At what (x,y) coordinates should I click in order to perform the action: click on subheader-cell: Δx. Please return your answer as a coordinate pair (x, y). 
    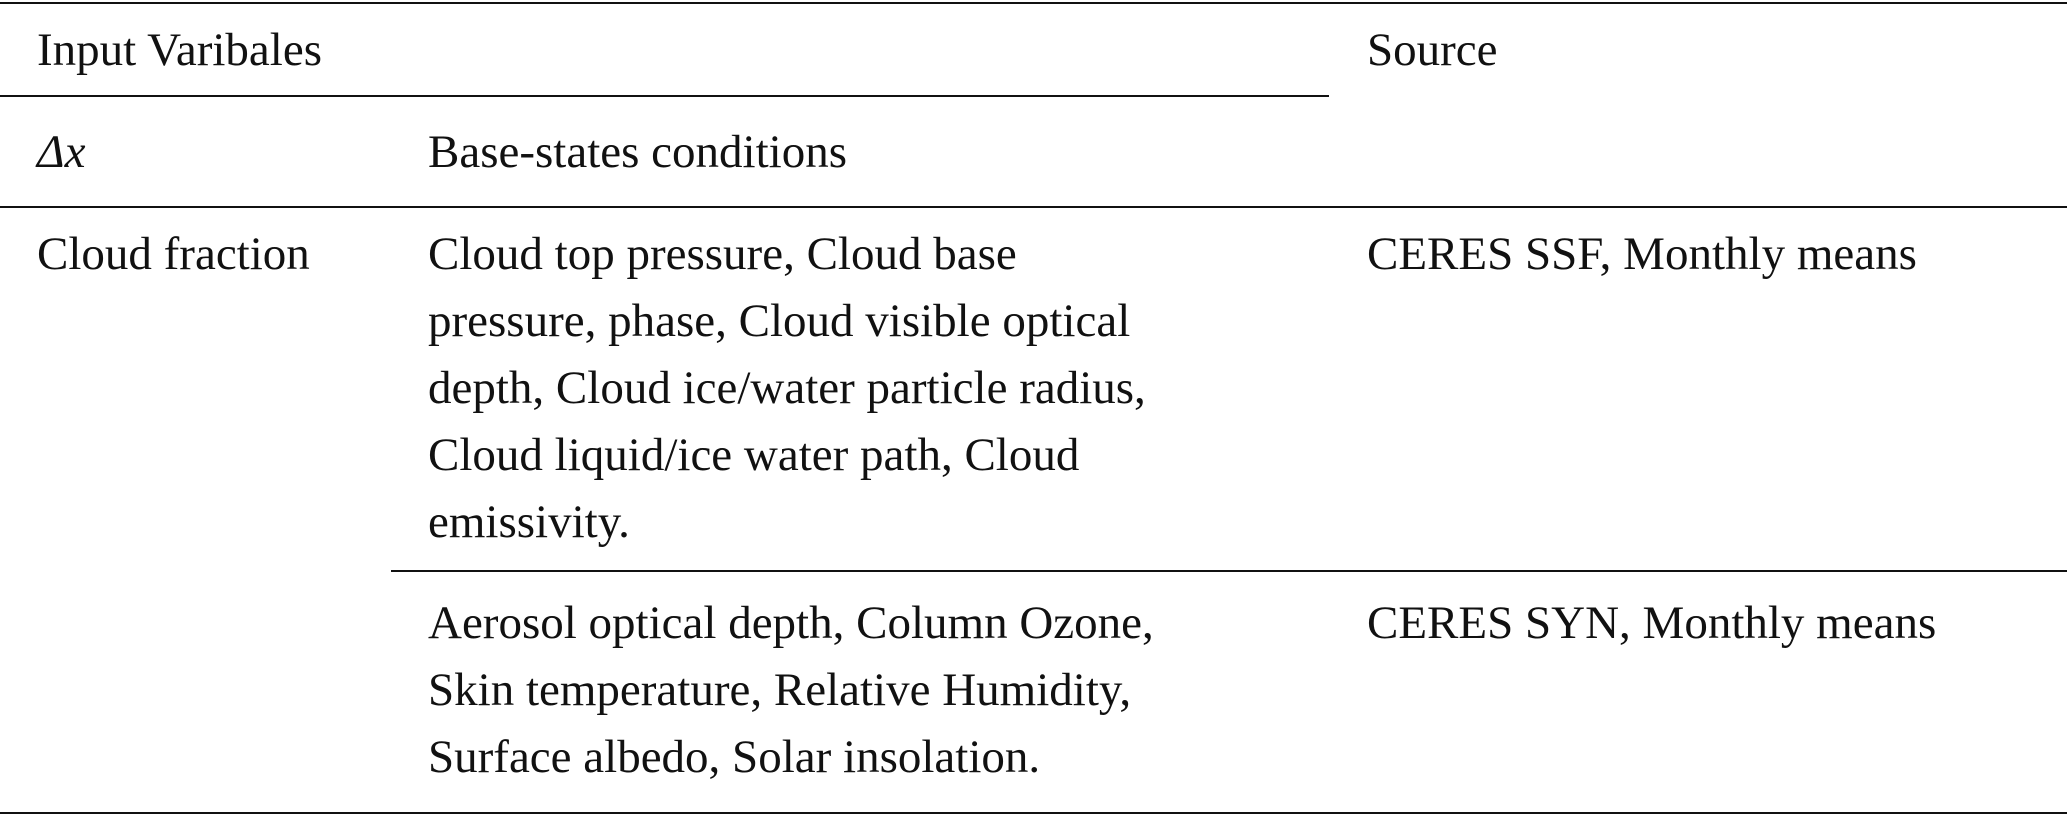
    Looking at the image, I should click on (61, 152).